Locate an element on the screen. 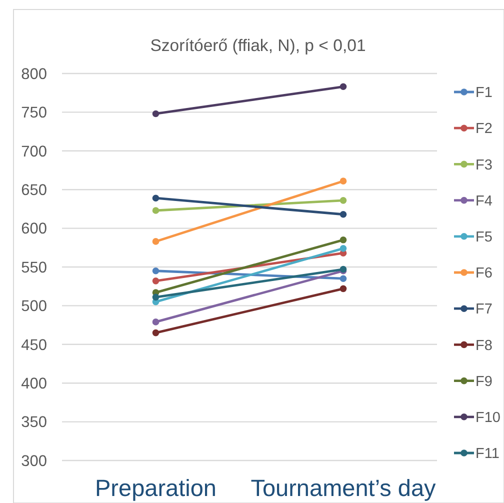  chart-title: Szorítóerő (ffiak, N), p < 0,01 is located at coordinates (258, 45).